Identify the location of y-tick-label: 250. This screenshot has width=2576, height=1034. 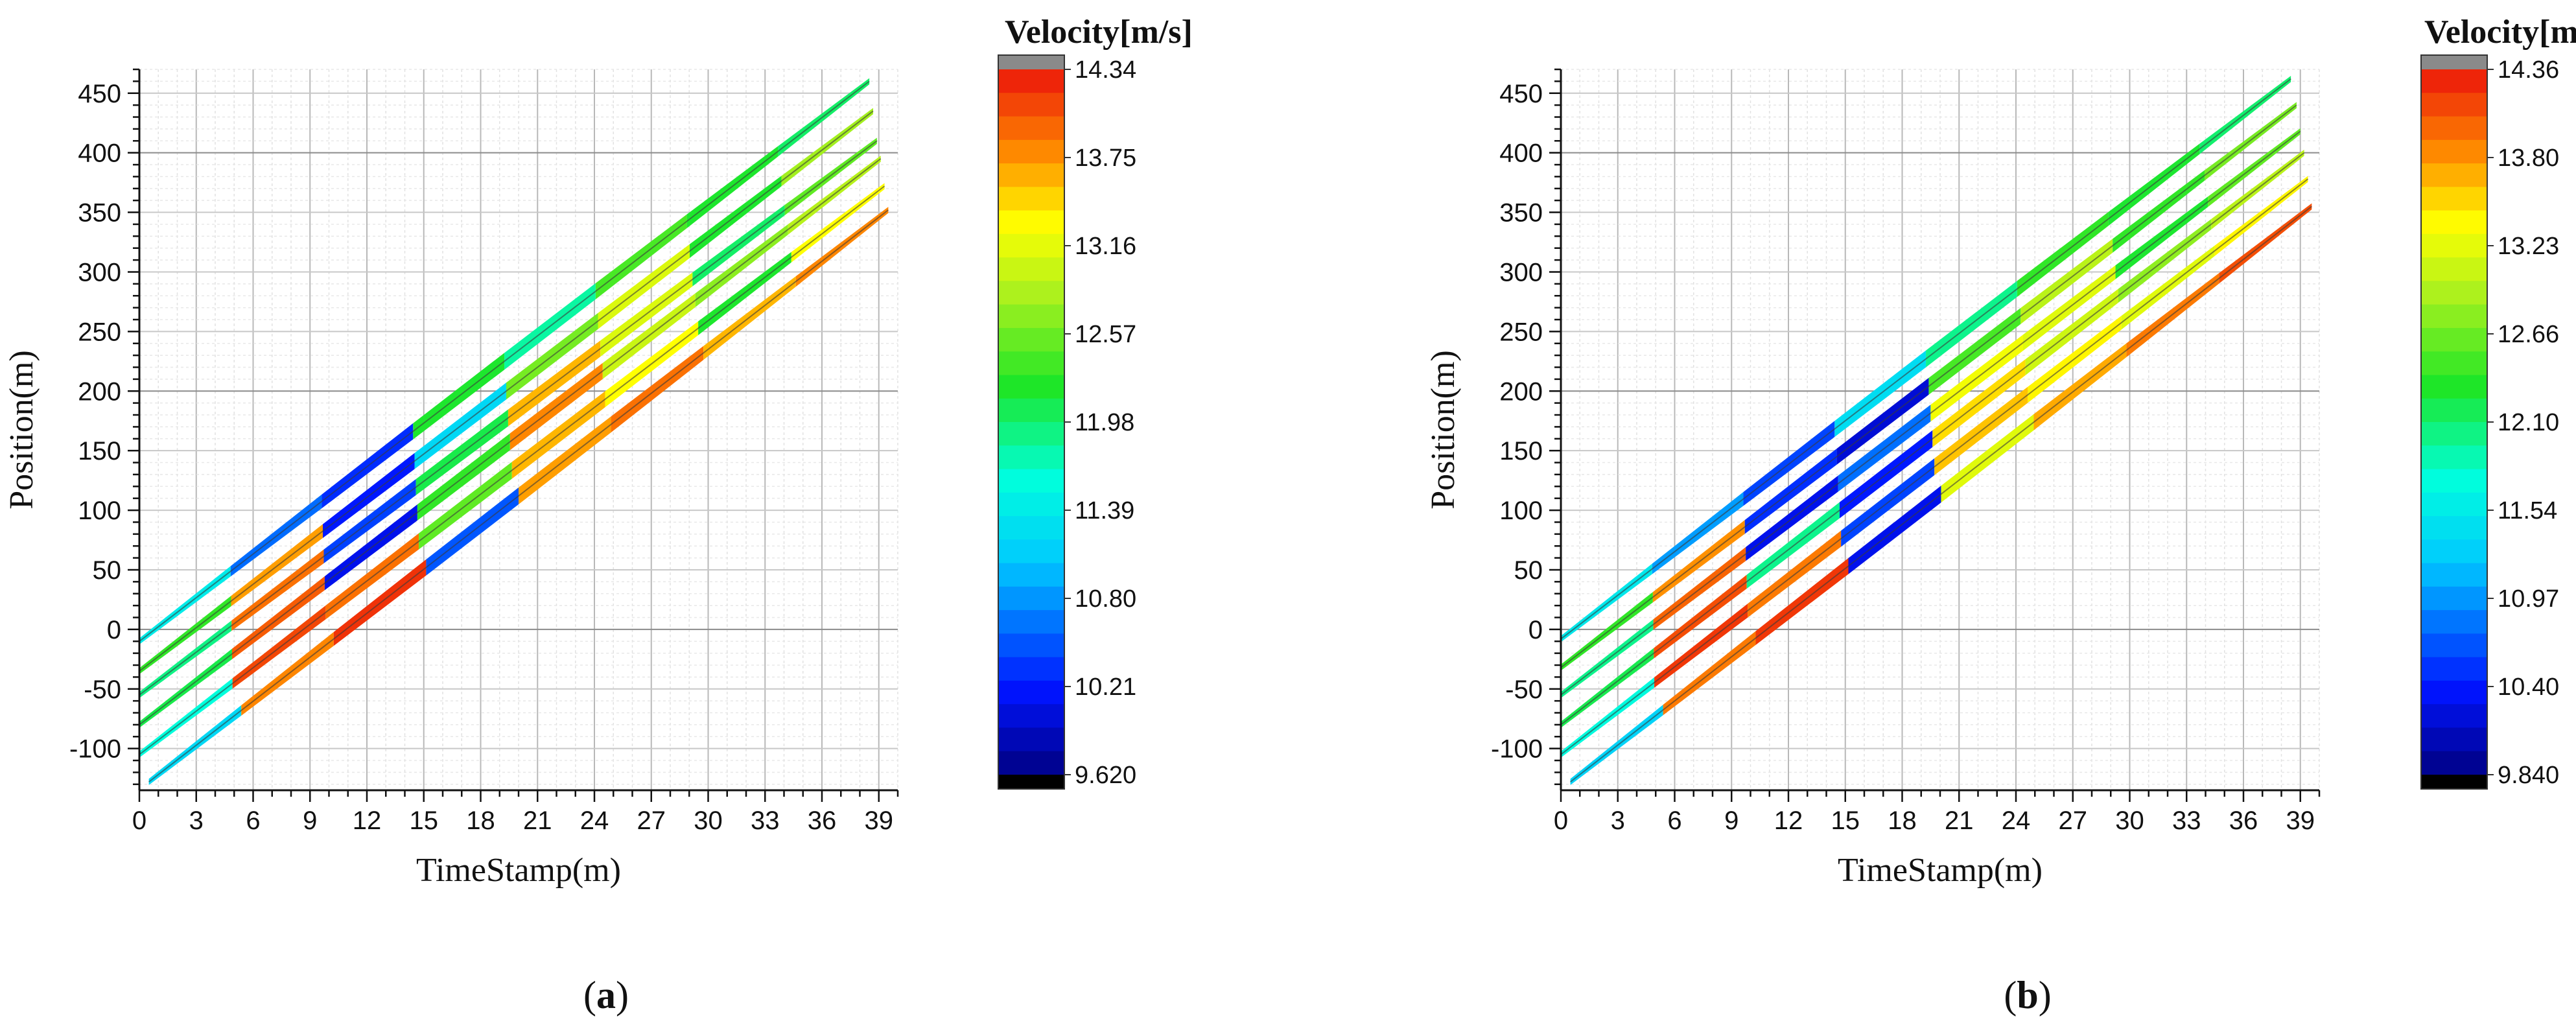
(1521, 332).